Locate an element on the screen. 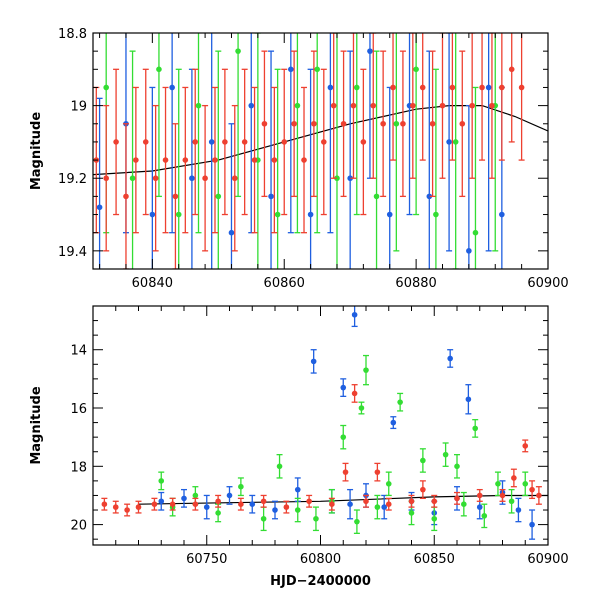 The width and height of the screenshot is (600, 600). x-tick-label: 60860 is located at coordinates (284, 283).